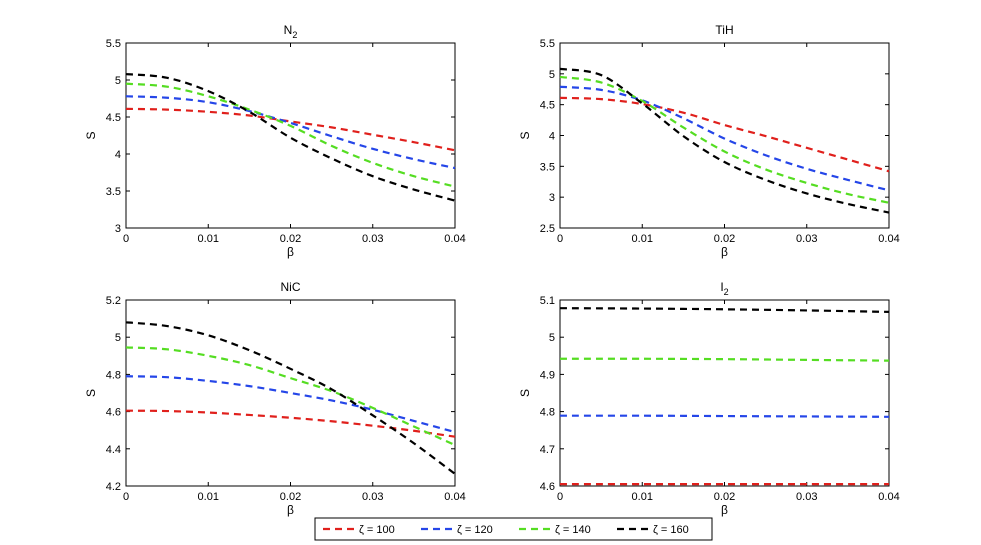 Image resolution: width=981 pixels, height=545 pixels. What do you see at coordinates (288, 30) in the screenshot?
I see `chart-title-main: N` at bounding box center [288, 30].